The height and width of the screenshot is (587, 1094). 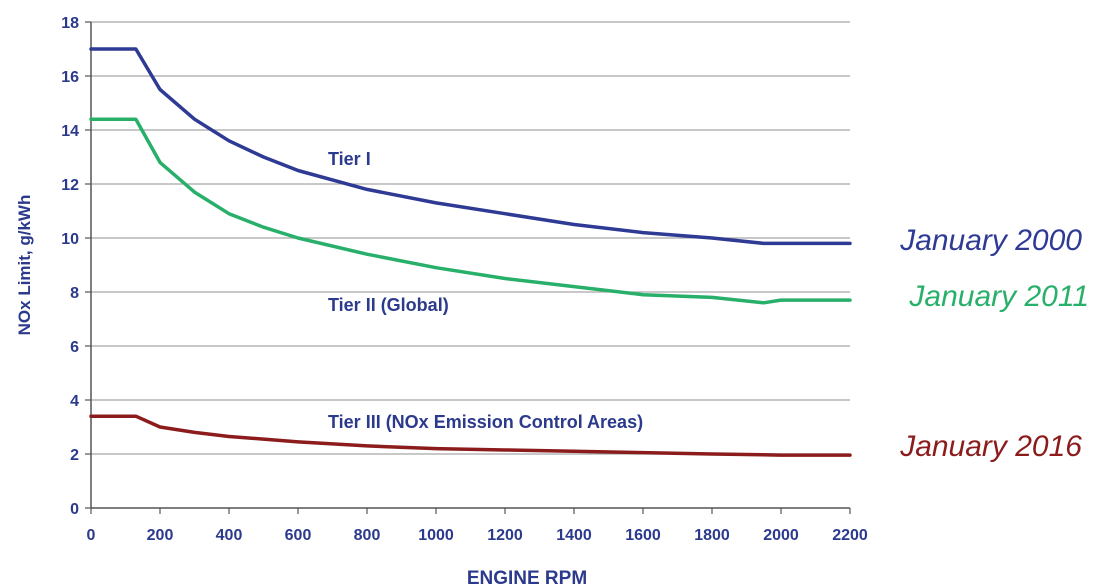 I want to click on tick-label-y: 14, so click(x=70, y=131).